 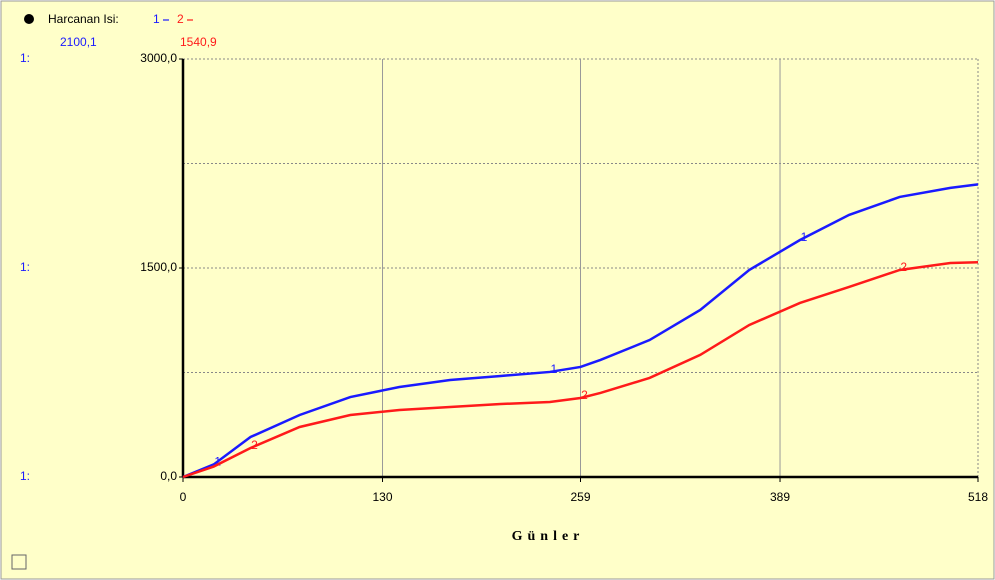 I want to click on end-value: 2100,1, so click(x=78, y=42).